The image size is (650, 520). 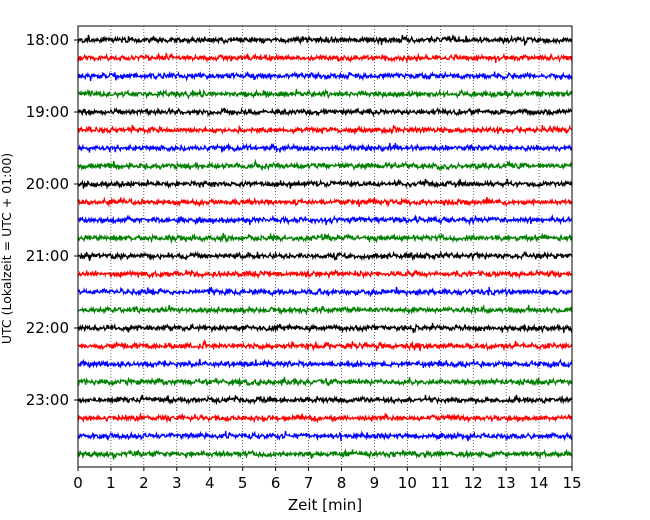 What do you see at coordinates (47, 328) in the screenshot?
I see `y-tick-label: 22:00` at bounding box center [47, 328].